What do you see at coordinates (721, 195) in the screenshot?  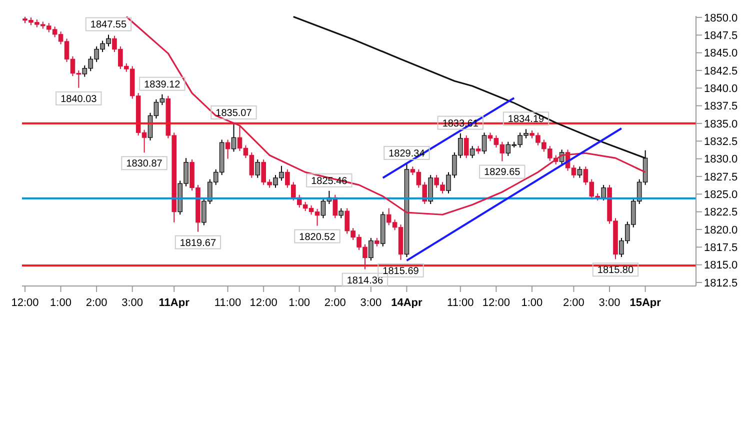 I see `y-tick-label: 1825.0` at bounding box center [721, 195].